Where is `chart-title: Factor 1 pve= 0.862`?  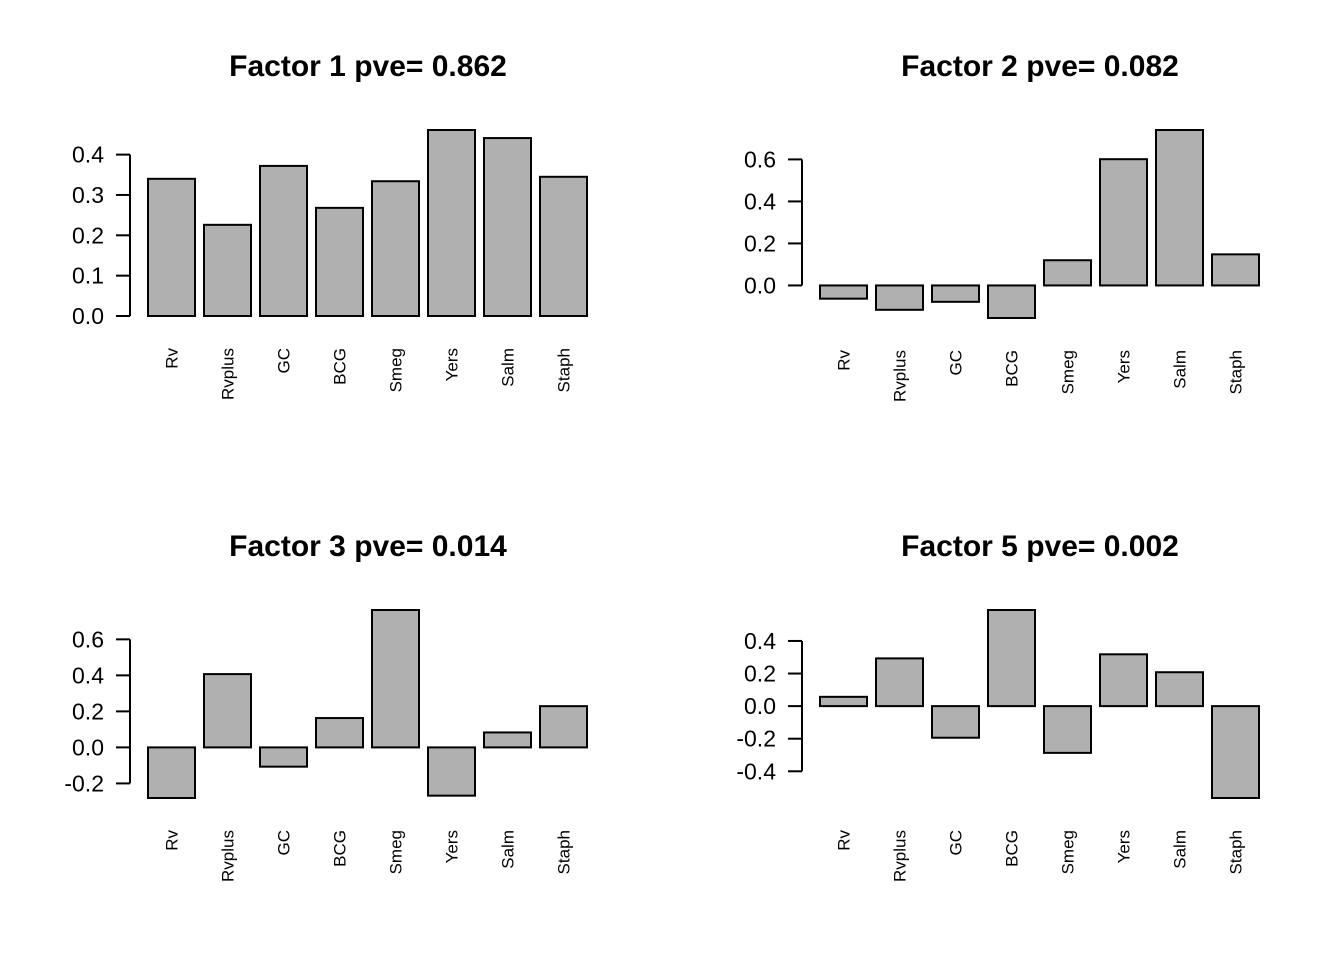 chart-title: Factor 1 pve= 0.862 is located at coordinates (368, 66).